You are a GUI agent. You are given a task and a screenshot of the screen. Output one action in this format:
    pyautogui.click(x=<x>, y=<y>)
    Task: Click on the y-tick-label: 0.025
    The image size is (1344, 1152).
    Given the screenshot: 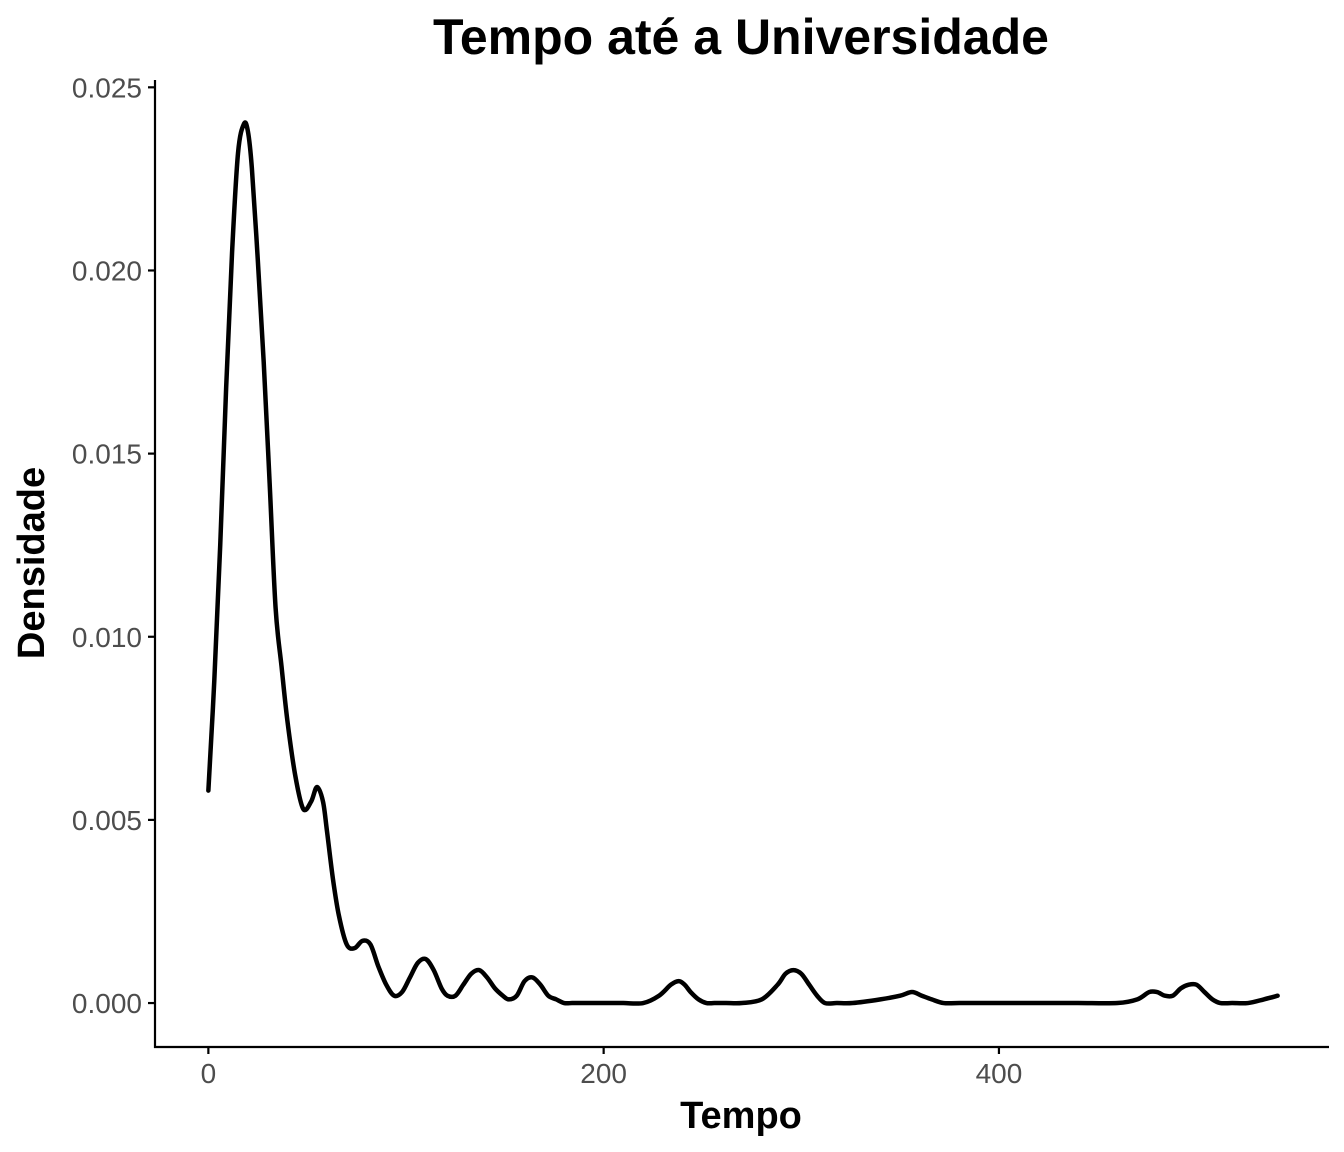 What is the action you would take?
    pyautogui.click(x=107, y=87)
    